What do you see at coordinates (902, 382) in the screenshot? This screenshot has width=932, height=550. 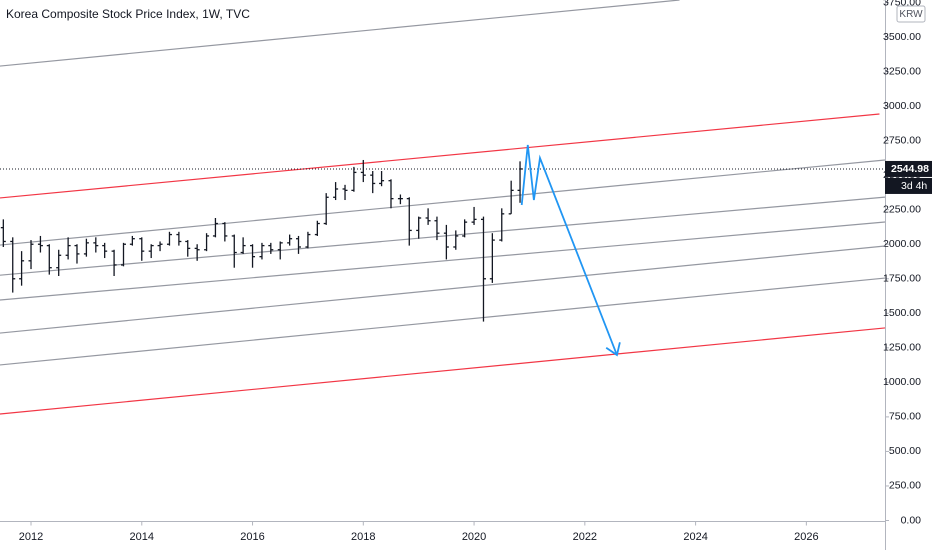 I see `y-tick-label: 1000.00` at bounding box center [902, 382].